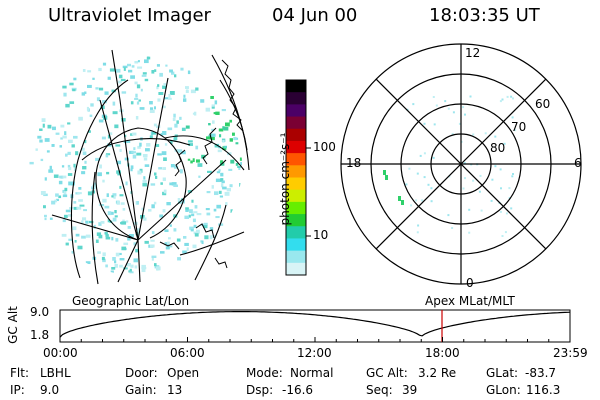  I want to click on mlat-label-80: 80, so click(498, 148).